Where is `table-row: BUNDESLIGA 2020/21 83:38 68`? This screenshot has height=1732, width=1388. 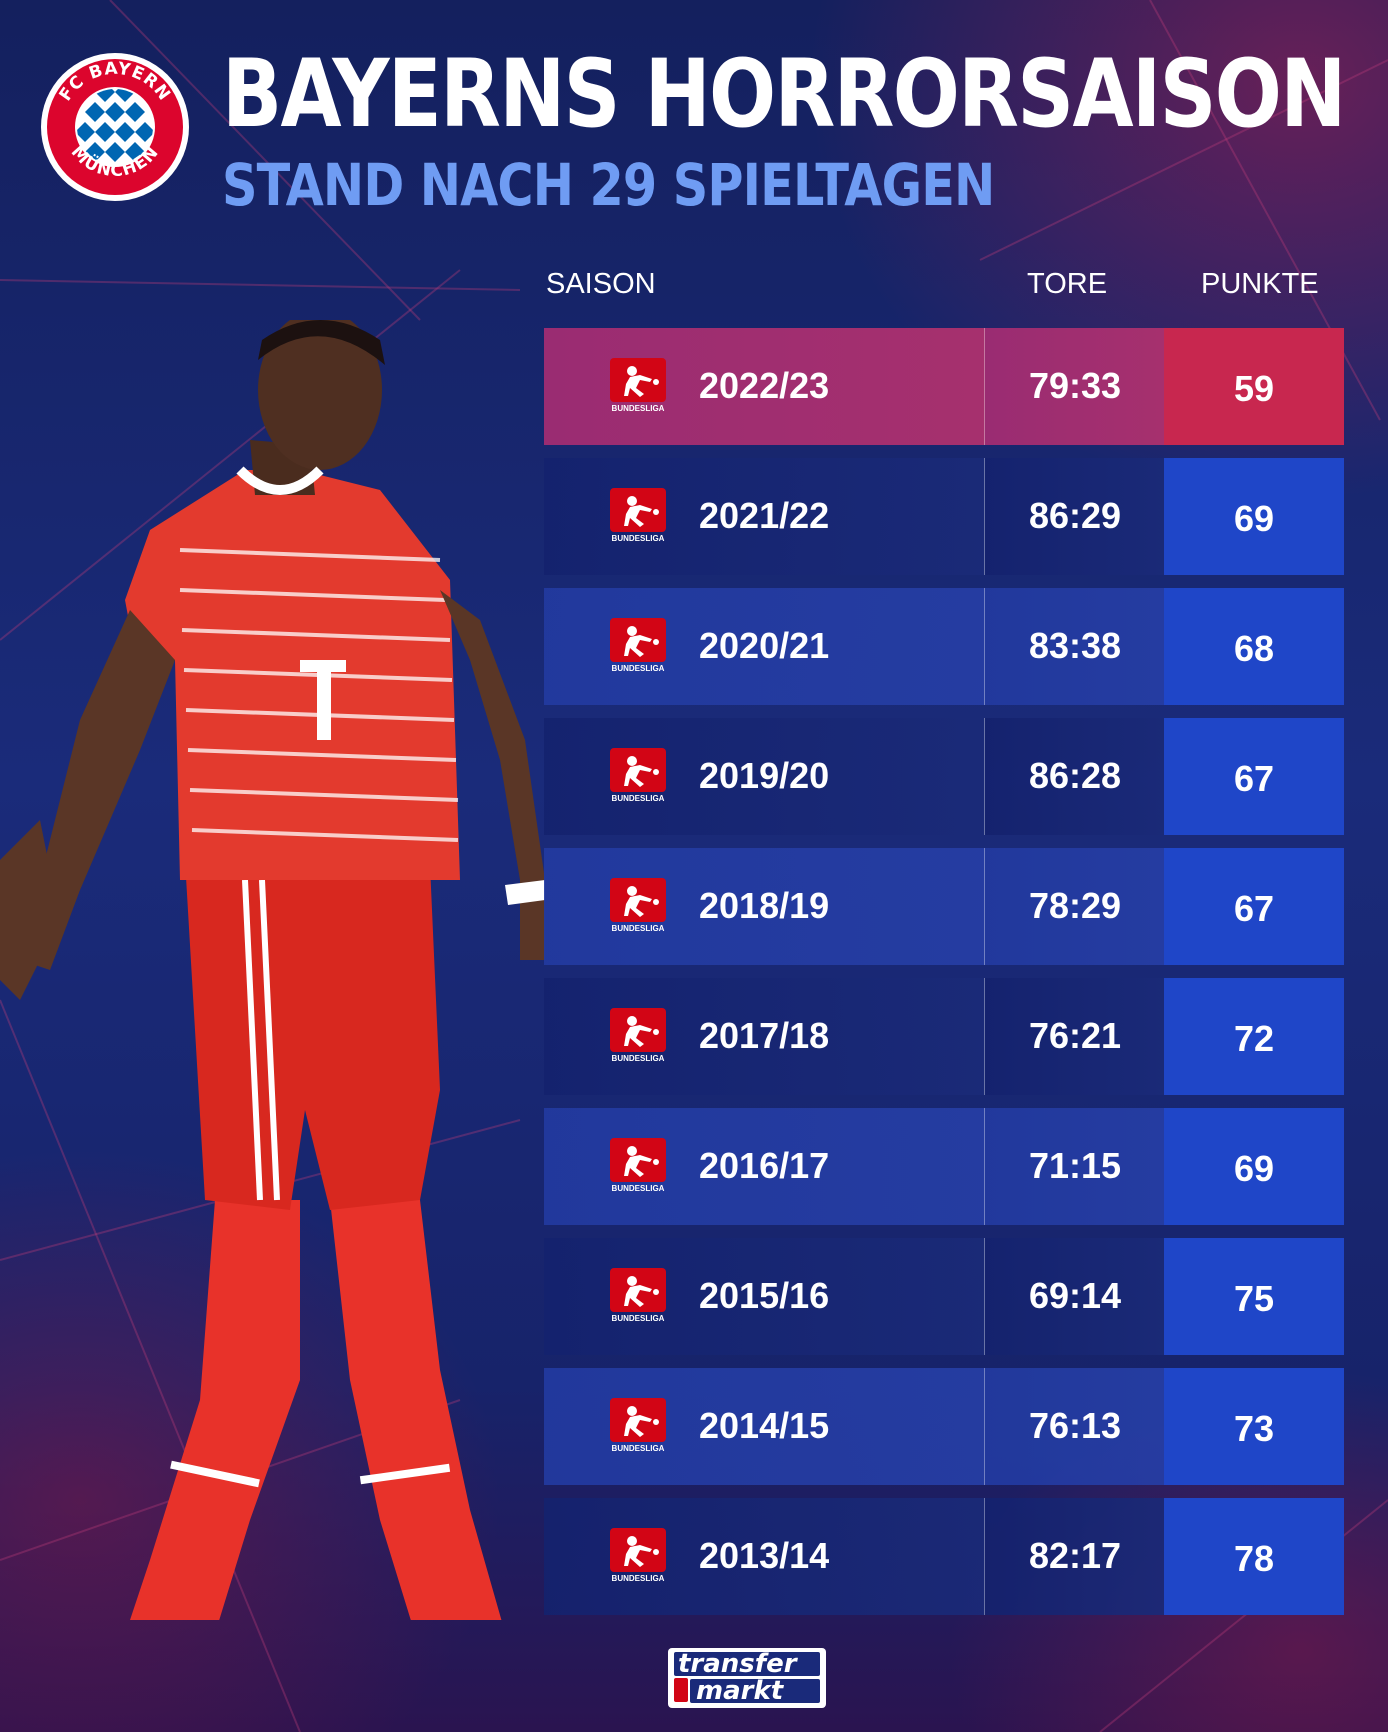
table-row: BUNDESLIGA 2020/21 83:38 68 is located at coordinates (944, 646).